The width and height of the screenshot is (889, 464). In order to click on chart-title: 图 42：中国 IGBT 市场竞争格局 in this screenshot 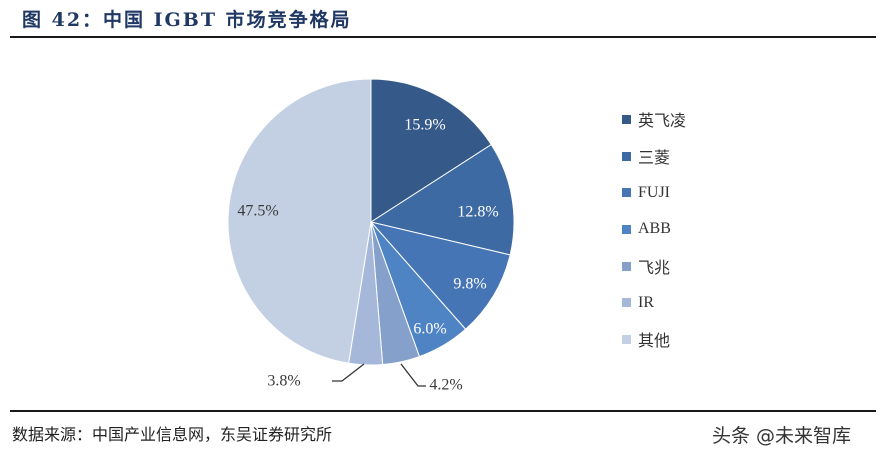, I will do `click(187, 20)`.